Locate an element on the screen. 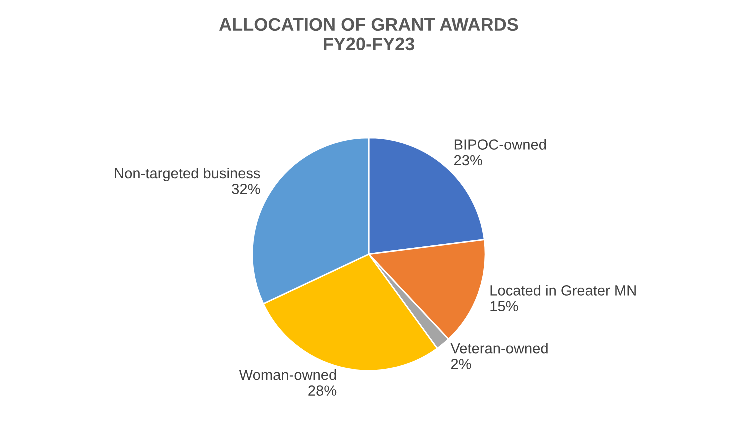 This screenshot has width=738, height=446. data-label: 32% is located at coordinates (246, 189).